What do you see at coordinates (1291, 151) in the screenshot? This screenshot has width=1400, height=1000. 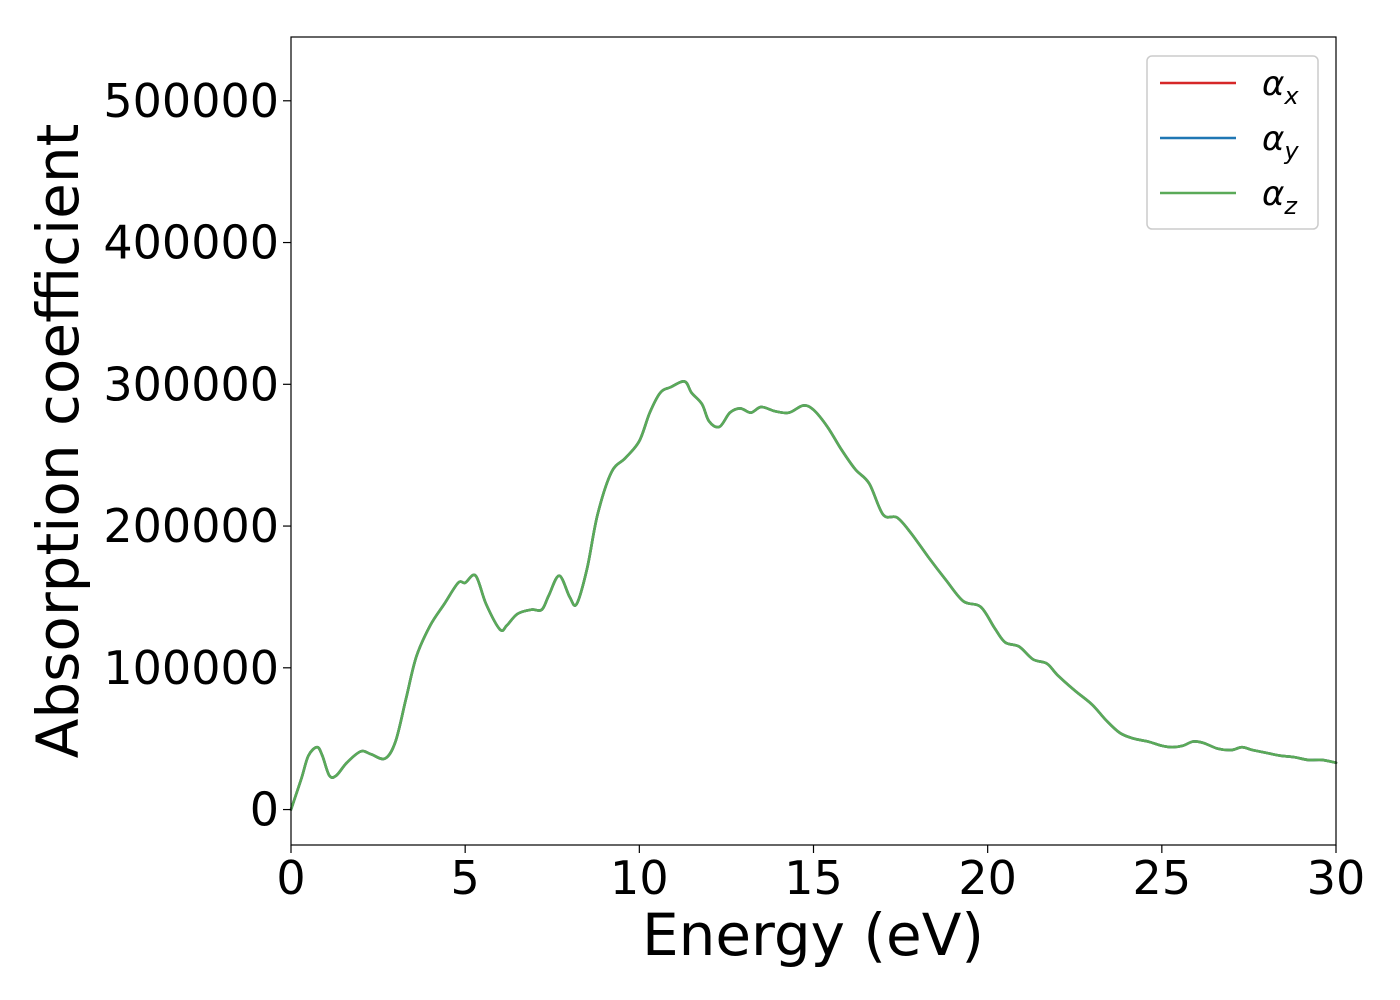 I see `legend-subscript: y` at bounding box center [1291, 151].